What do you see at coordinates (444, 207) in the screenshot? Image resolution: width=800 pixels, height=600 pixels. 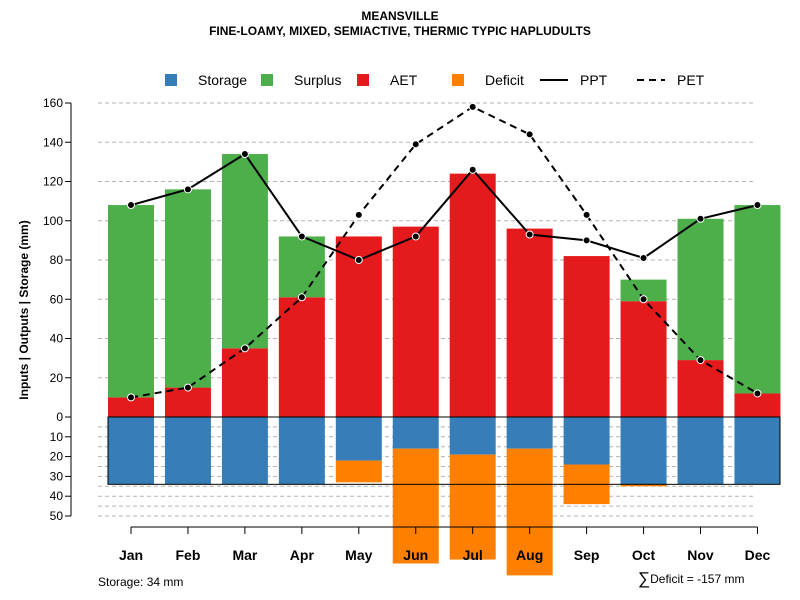 I see `ppt-line` at bounding box center [444, 207].